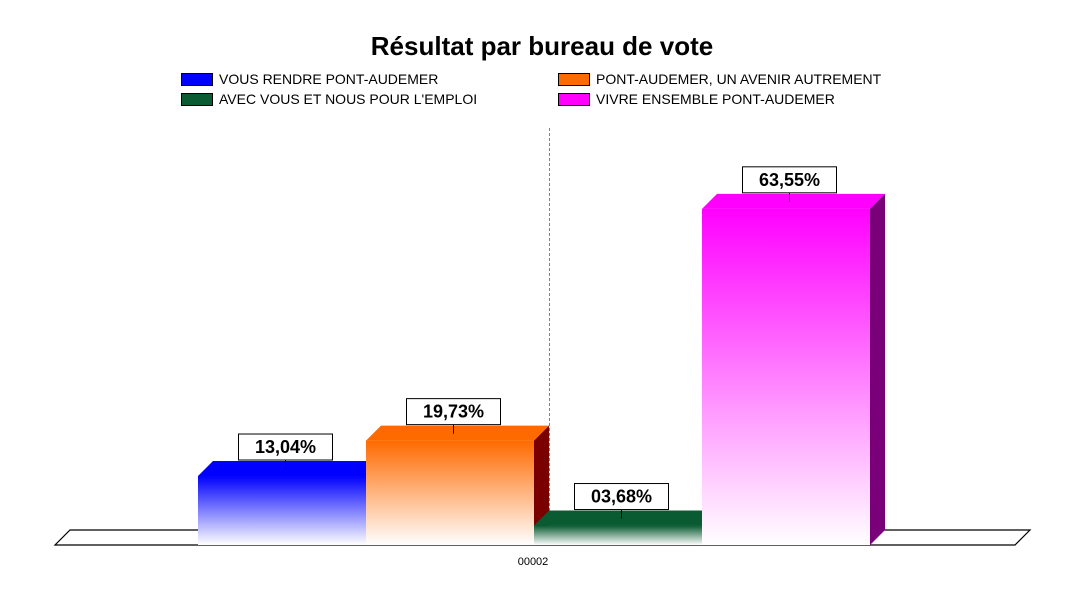  I want to click on legend-item-avenir-autrement: PONT-AUDEMER, UN AVENIR AUTREMENT, so click(719, 79).